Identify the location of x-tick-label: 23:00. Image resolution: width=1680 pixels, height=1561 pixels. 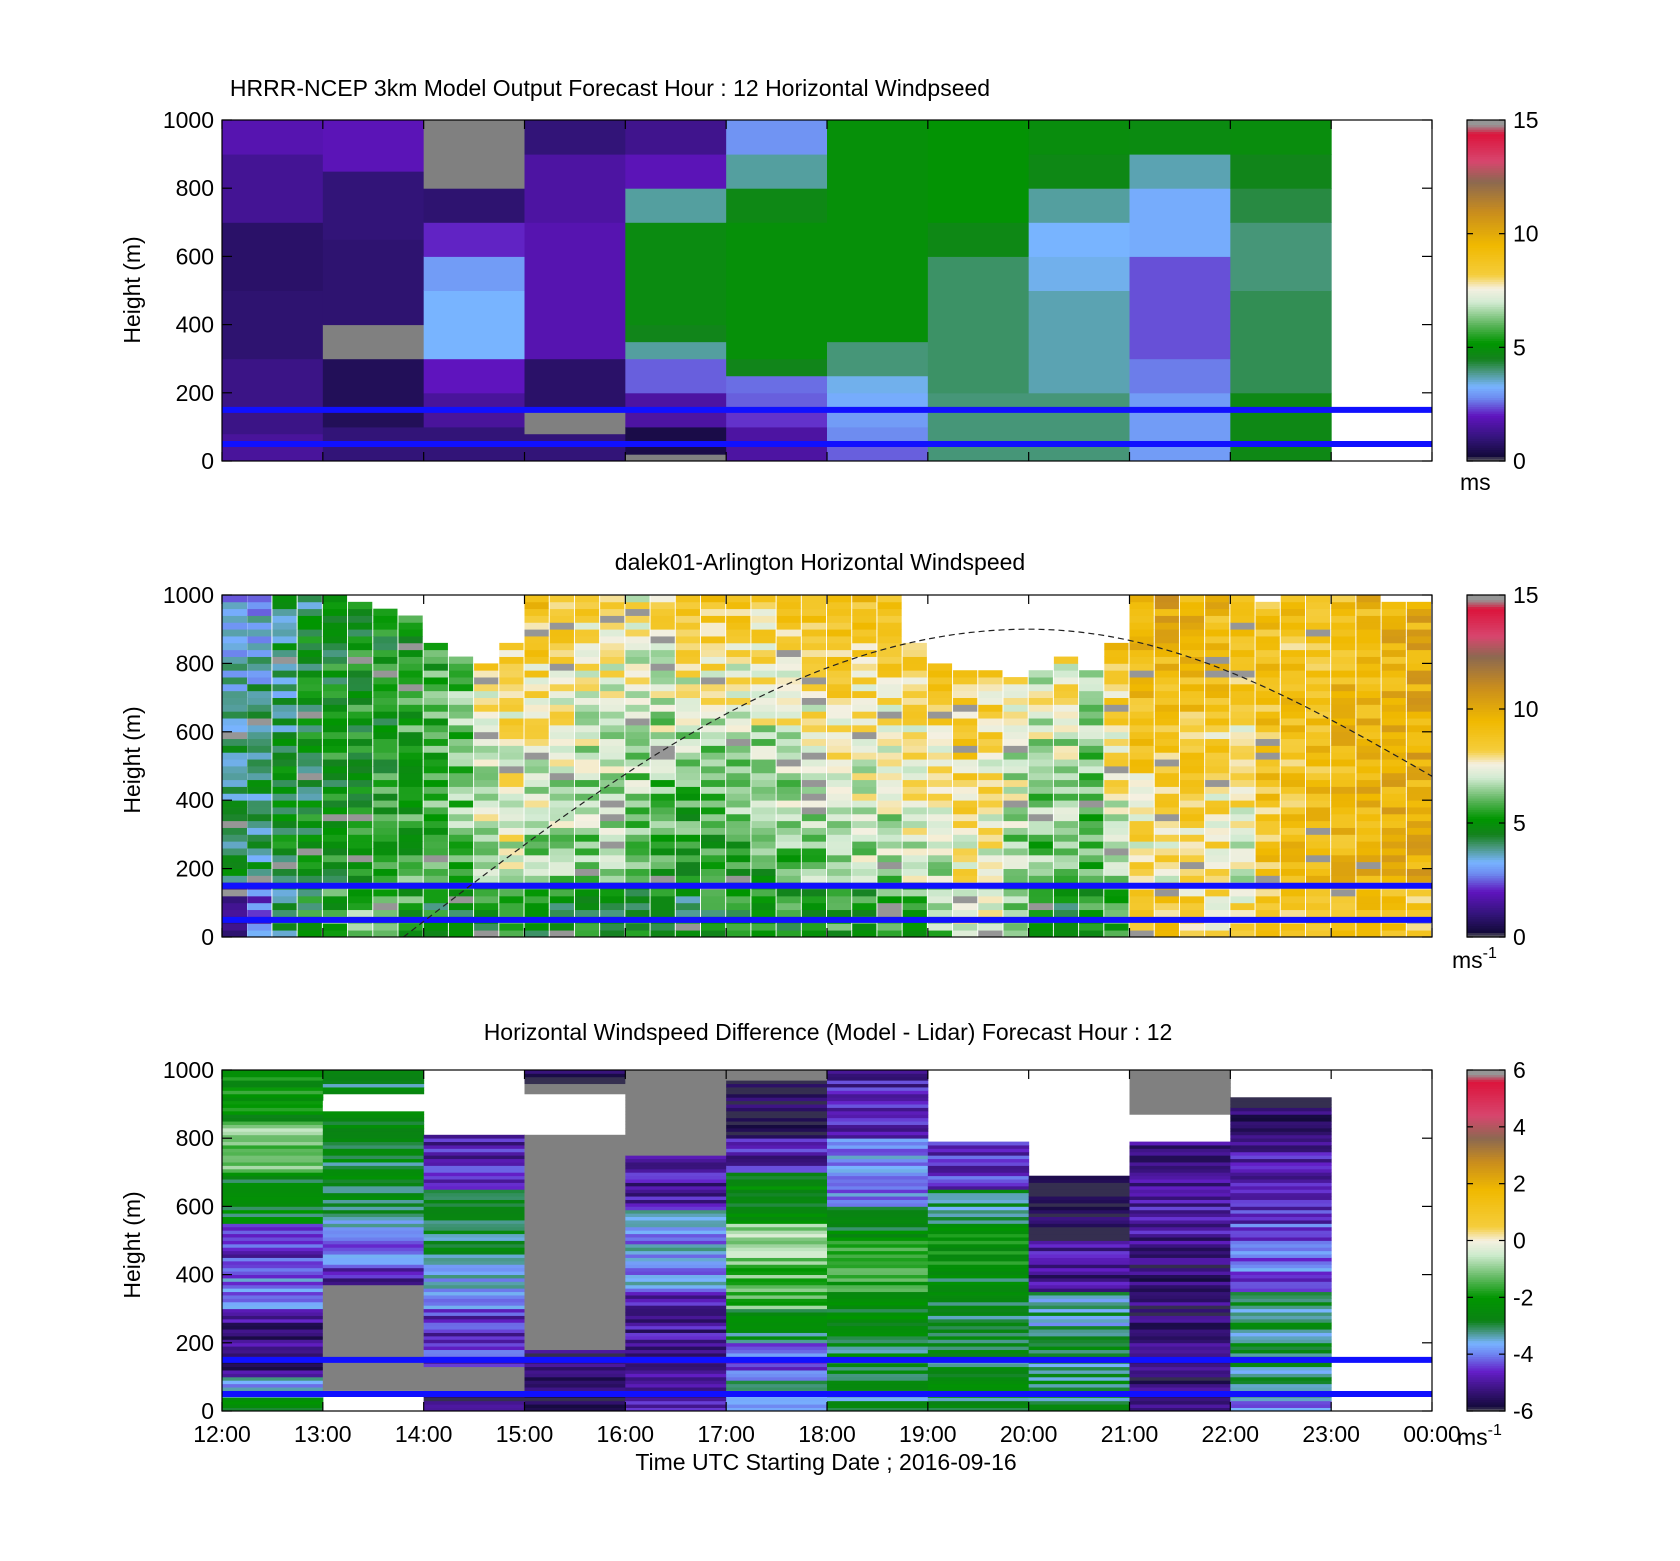
(1331, 1434).